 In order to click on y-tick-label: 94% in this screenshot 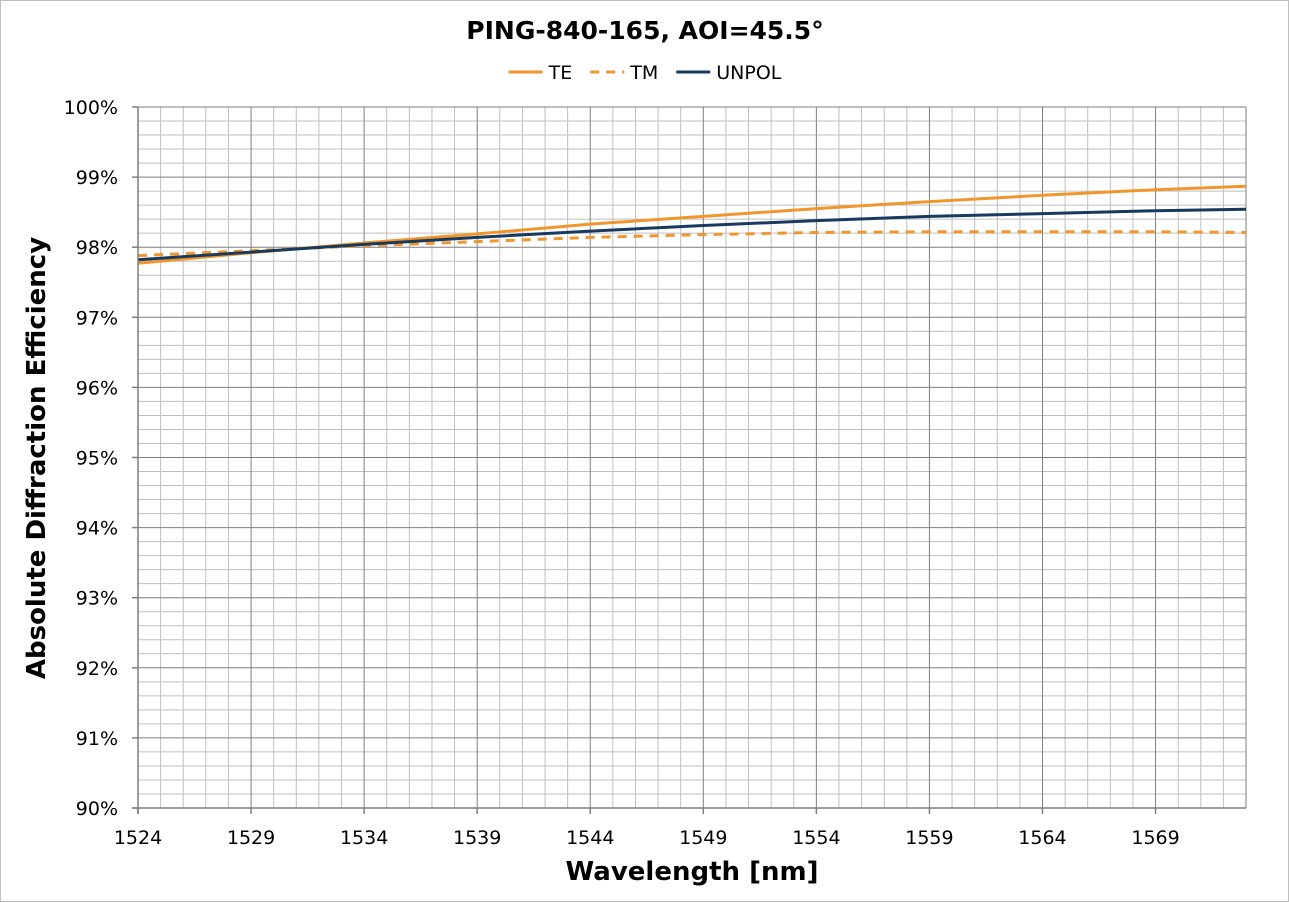, I will do `click(97, 529)`.